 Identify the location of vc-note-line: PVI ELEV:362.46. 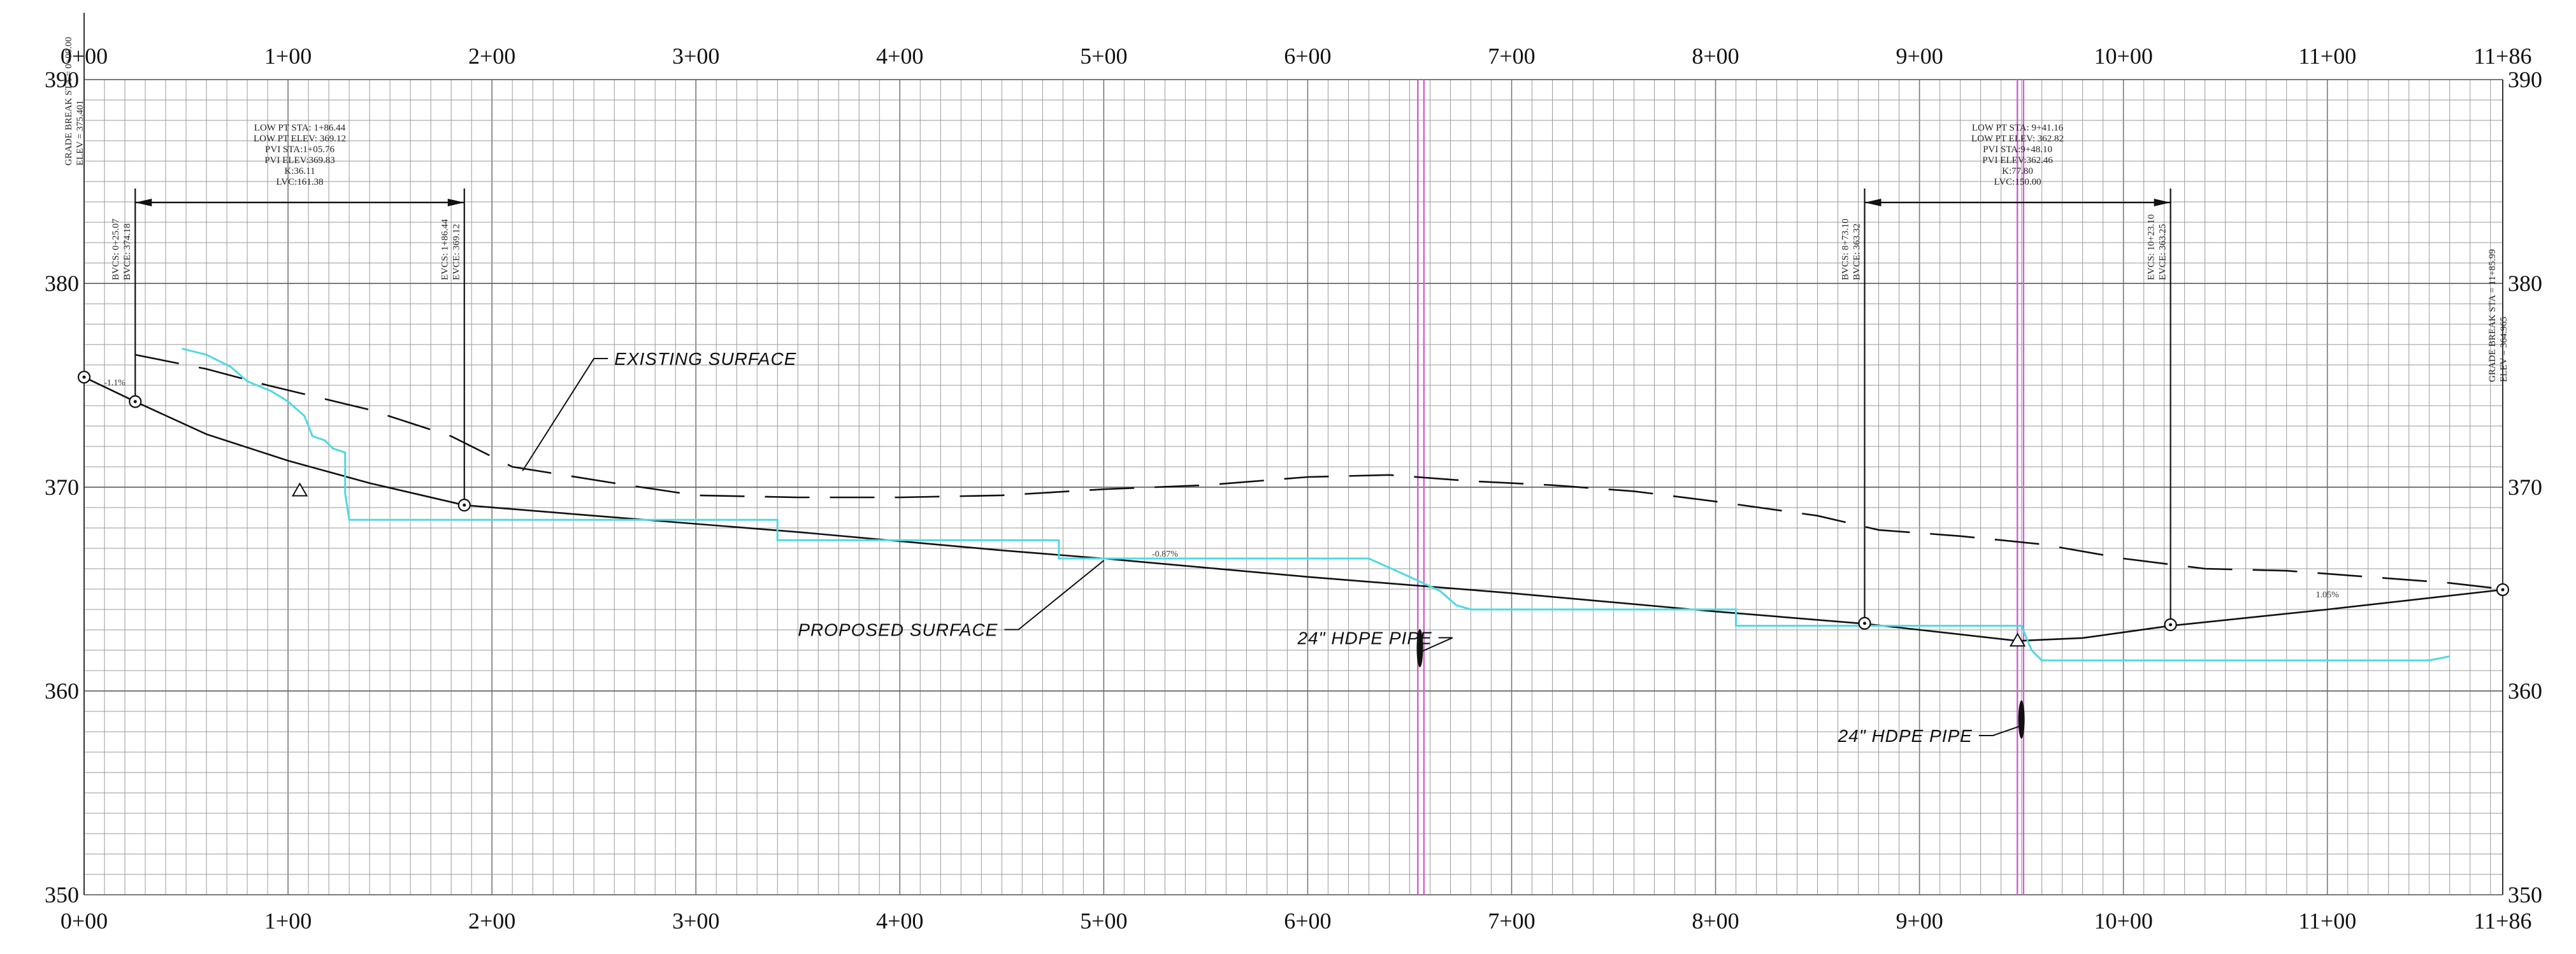
(2017, 160).